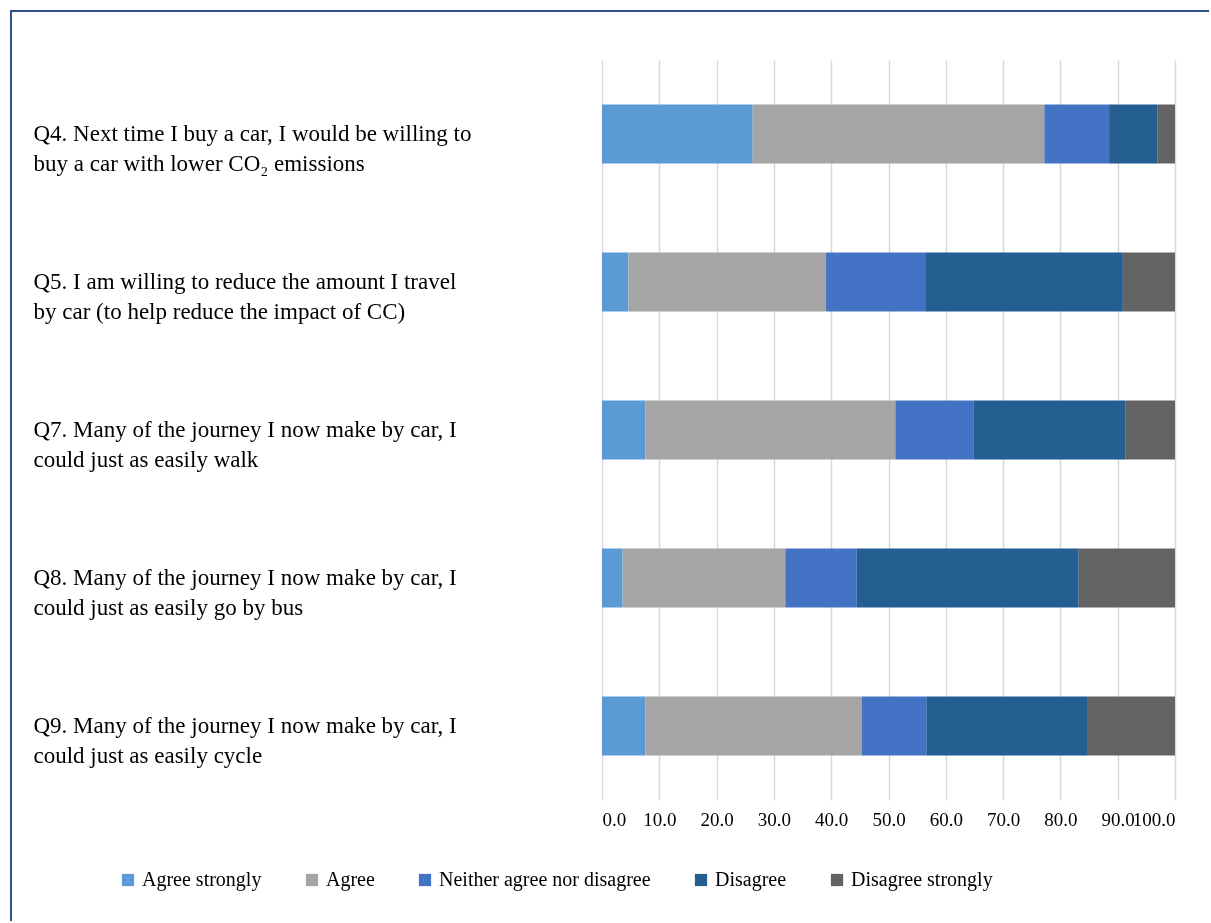  What do you see at coordinates (1061, 819) in the screenshot?
I see `x-tick-label: 80.0` at bounding box center [1061, 819].